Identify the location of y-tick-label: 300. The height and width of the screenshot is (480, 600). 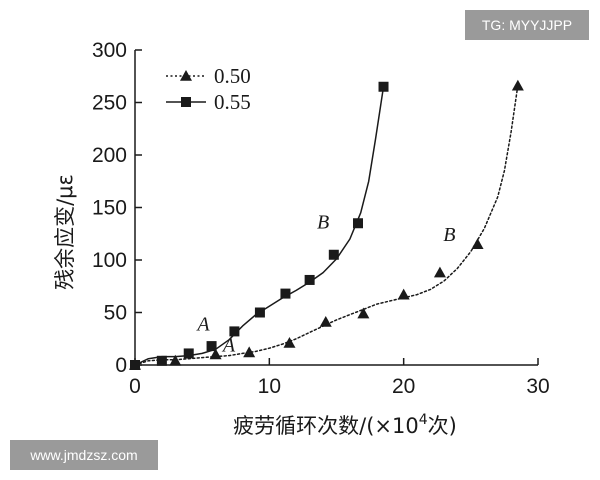
(109, 50).